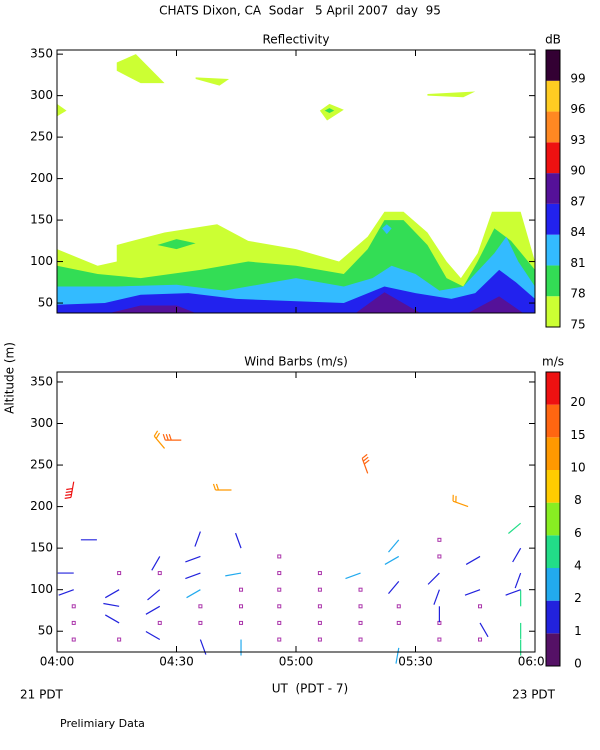 Image resolution: width=600 pixels, height=750 pixels. Describe the element at coordinates (578, 566) in the screenshot. I see `colorbar-label: 4` at that location.